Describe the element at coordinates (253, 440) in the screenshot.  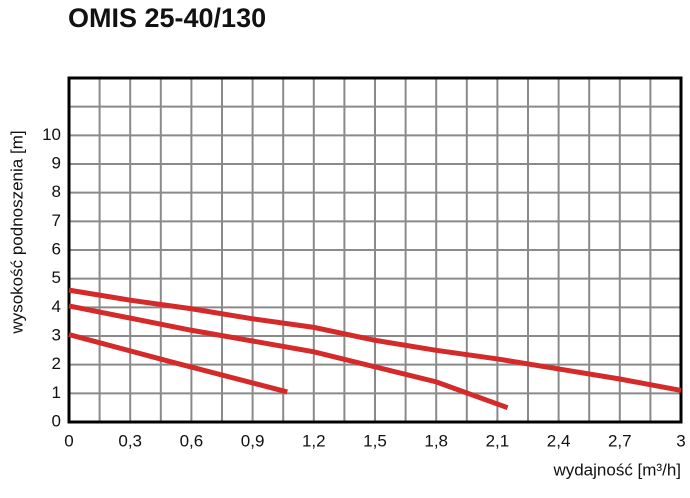
I see `x-tick-label: 0,9` at that location.